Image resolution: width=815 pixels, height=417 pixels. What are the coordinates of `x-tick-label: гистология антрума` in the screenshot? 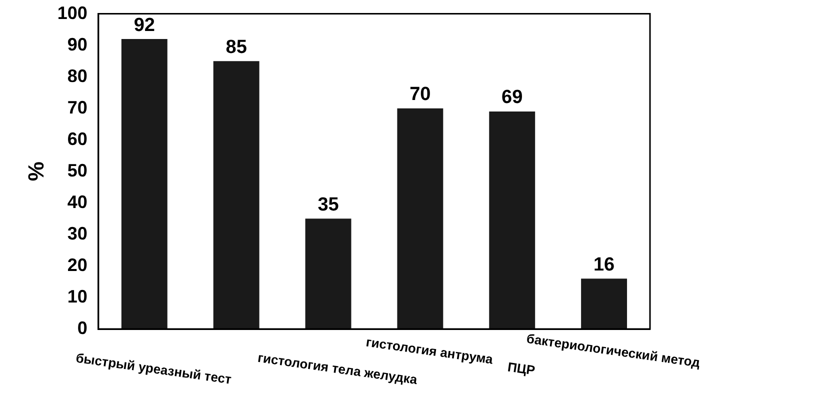 It's located at (430, 350).